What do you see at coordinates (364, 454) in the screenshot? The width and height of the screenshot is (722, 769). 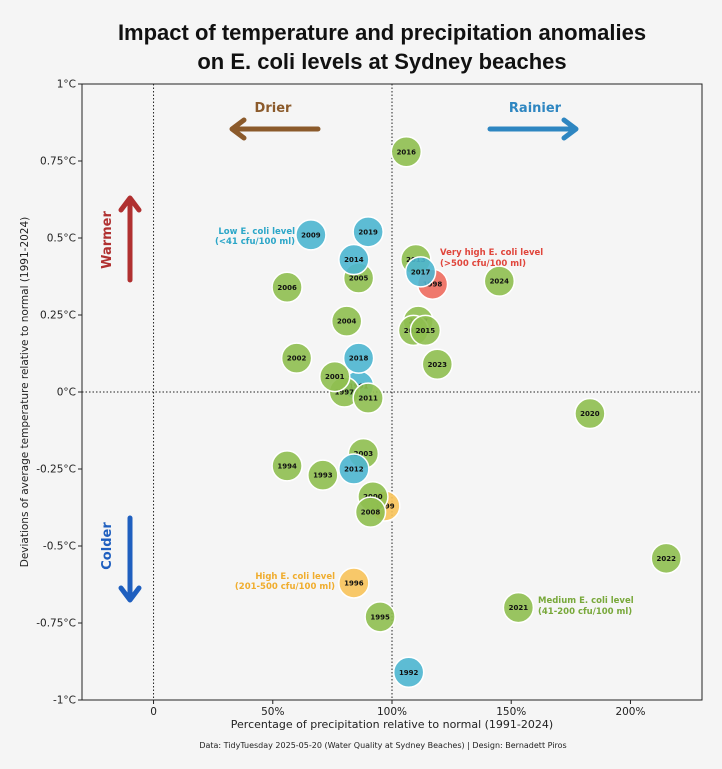 I see `point-label: 2003` at bounding box center [364, 454].